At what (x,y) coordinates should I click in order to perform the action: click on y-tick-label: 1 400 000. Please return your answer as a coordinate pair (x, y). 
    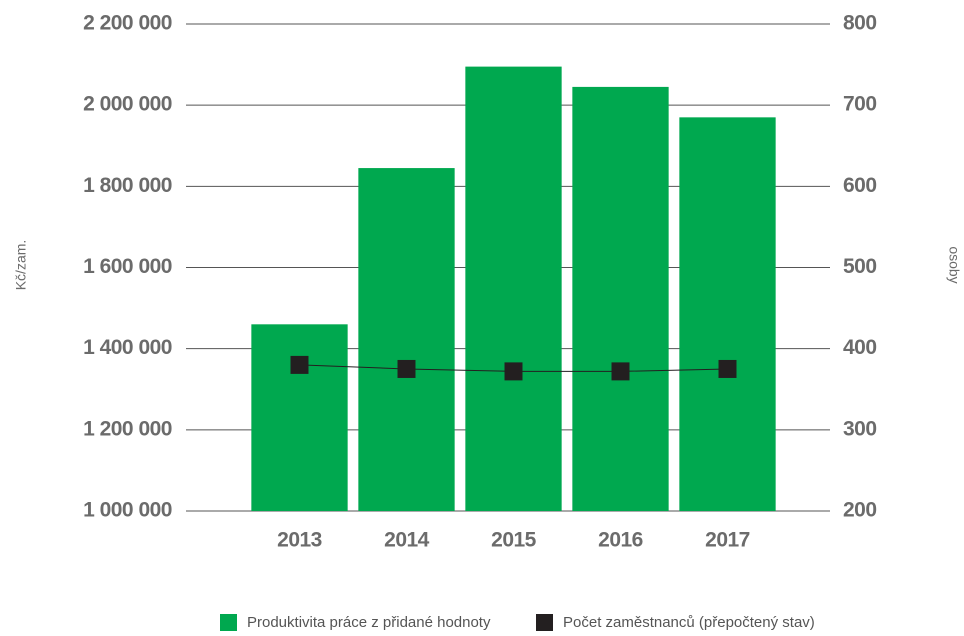
    Looking at the image, I should click on (127, 347).